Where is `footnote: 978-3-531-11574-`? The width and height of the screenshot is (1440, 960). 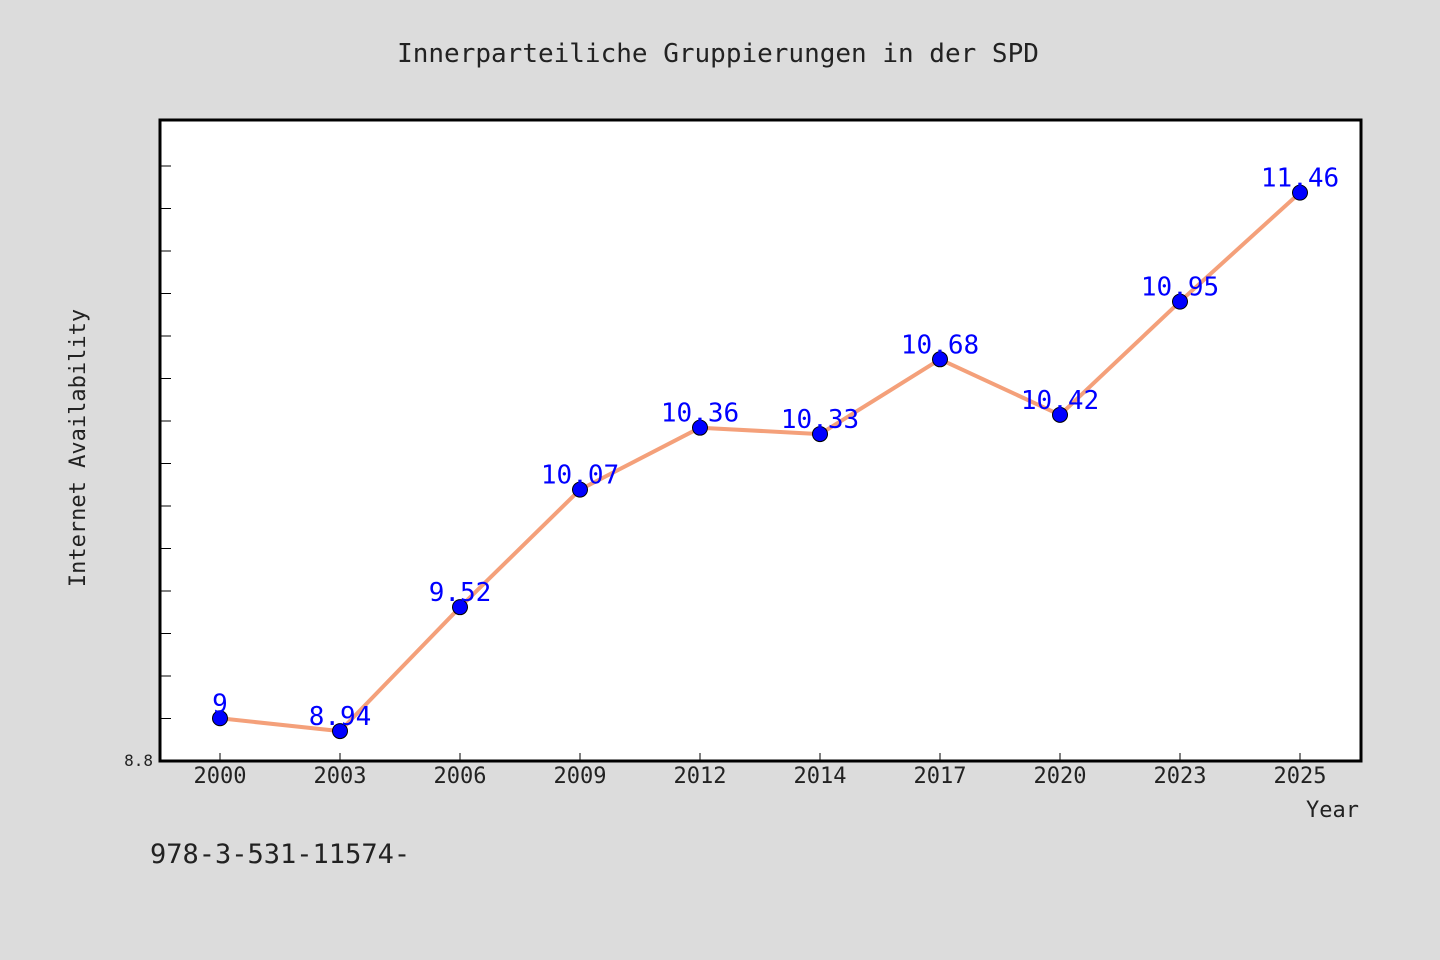 footnote: 978-3-531-11574- is located at coordinates (280, 854).